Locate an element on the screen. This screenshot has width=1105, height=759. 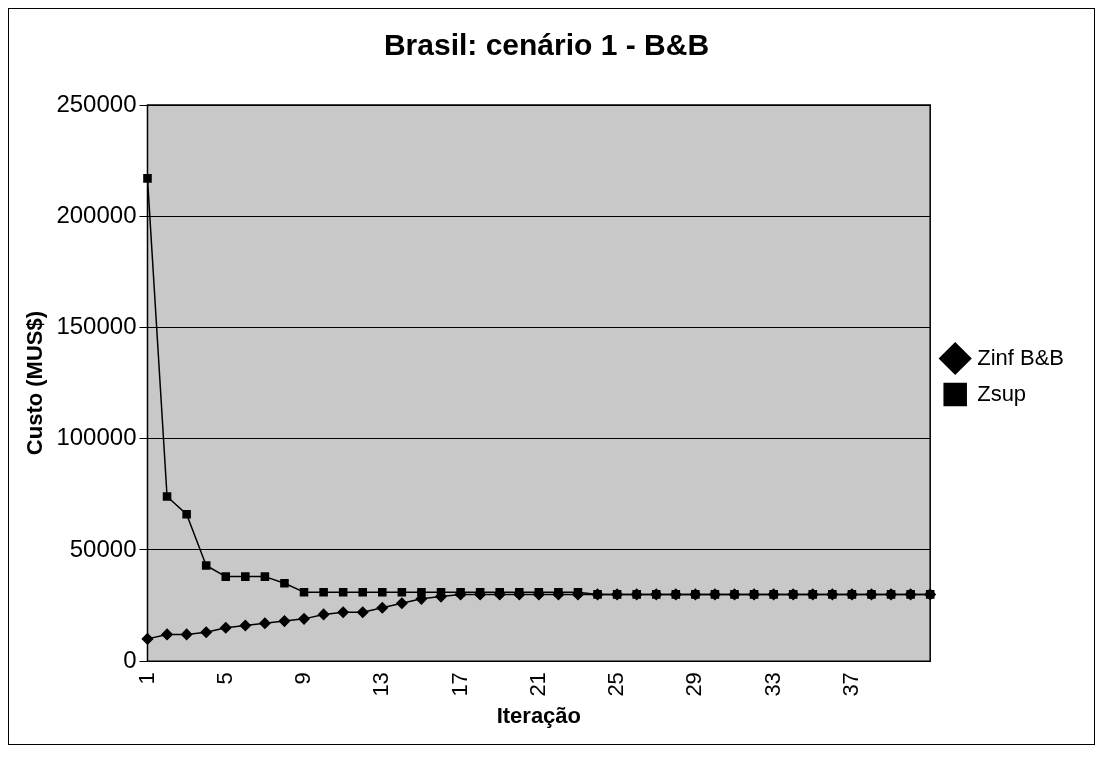
x-tick-label: 33 is located at coordinates (772, 684).